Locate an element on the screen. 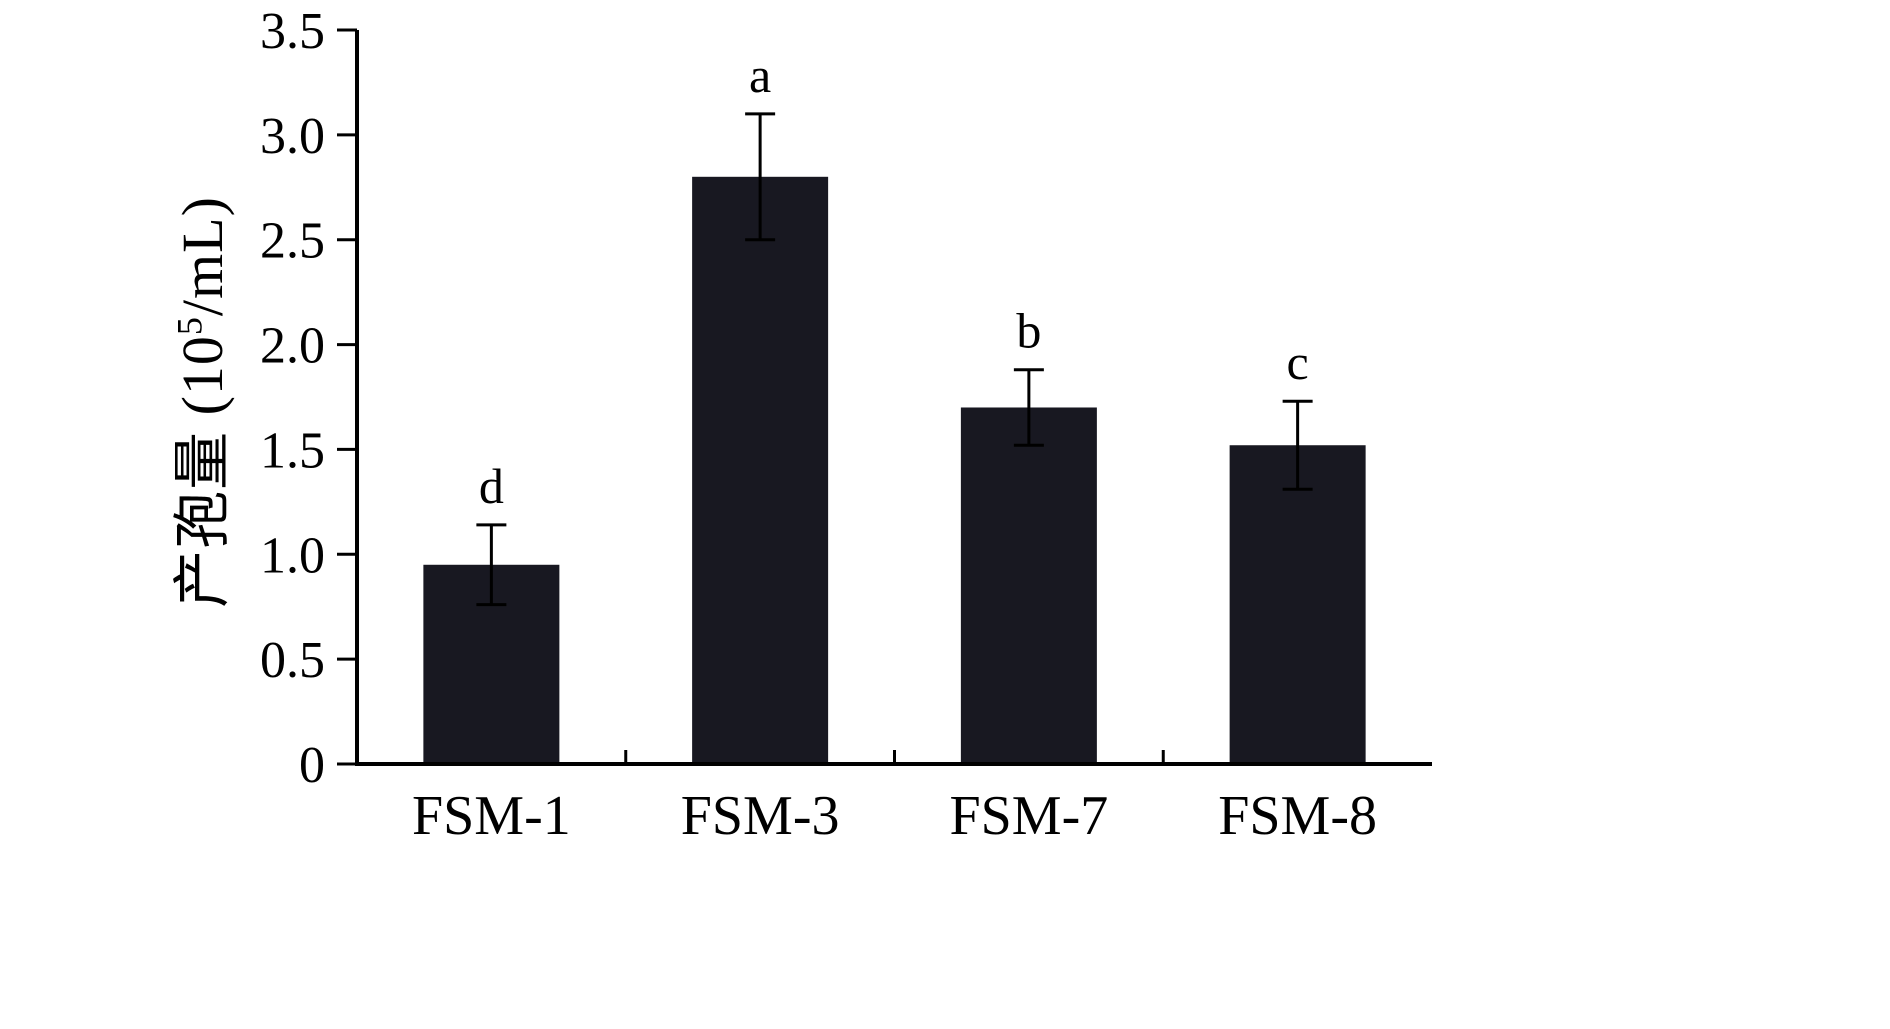  y-tick-label: 1.5 is located at coordinates (292, 450).